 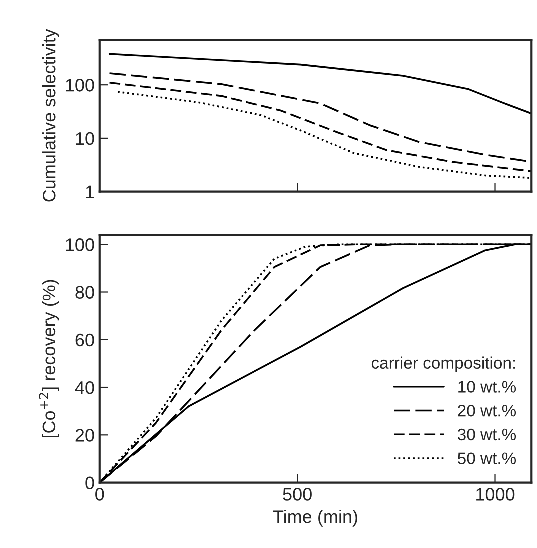 I want to click on y-tick-label: 80, so click(x=85, y=292).